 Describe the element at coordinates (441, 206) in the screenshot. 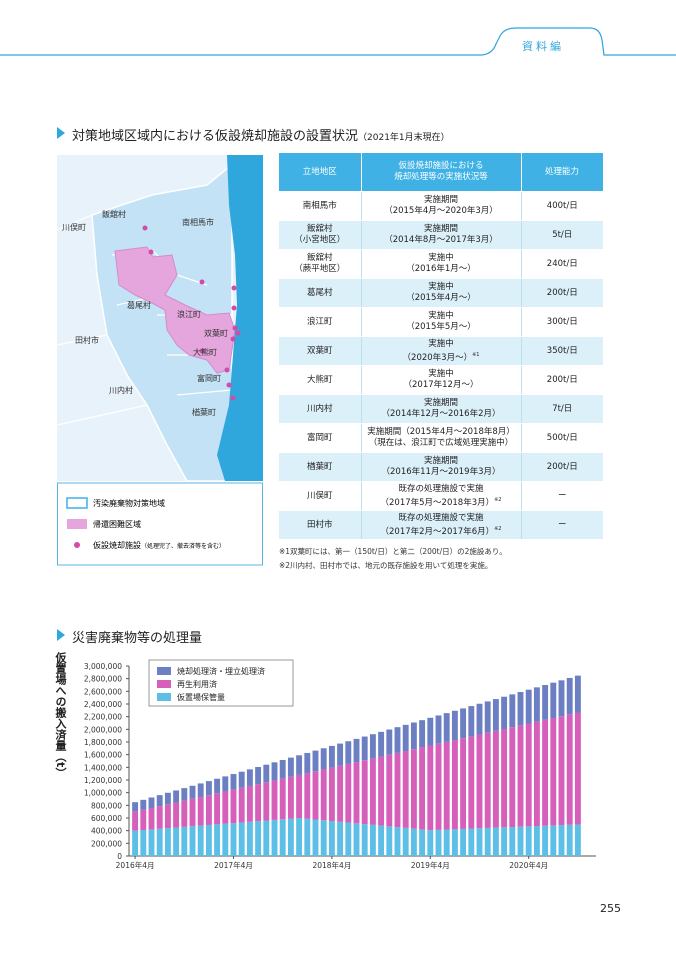

I see `table-row: 南相馬市 実施期間 （2015年4月～2020年3月） 400t/日` at that location.